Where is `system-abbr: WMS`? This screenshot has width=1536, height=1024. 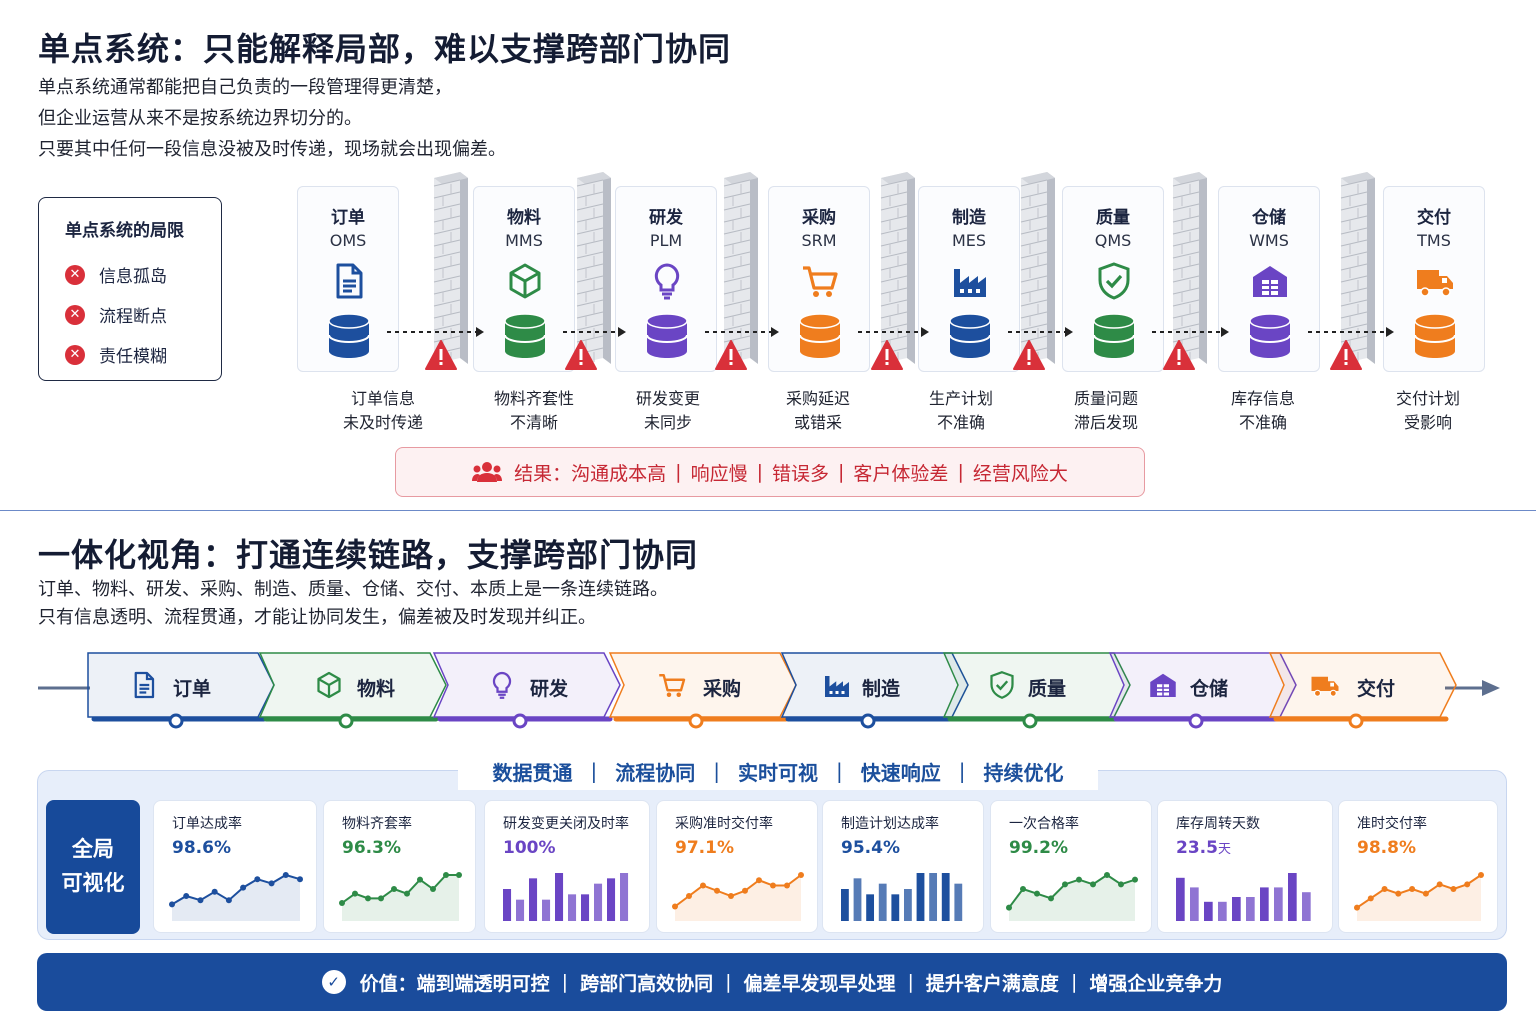
system-abbr: WMS is located at coordinates (1269, 240).